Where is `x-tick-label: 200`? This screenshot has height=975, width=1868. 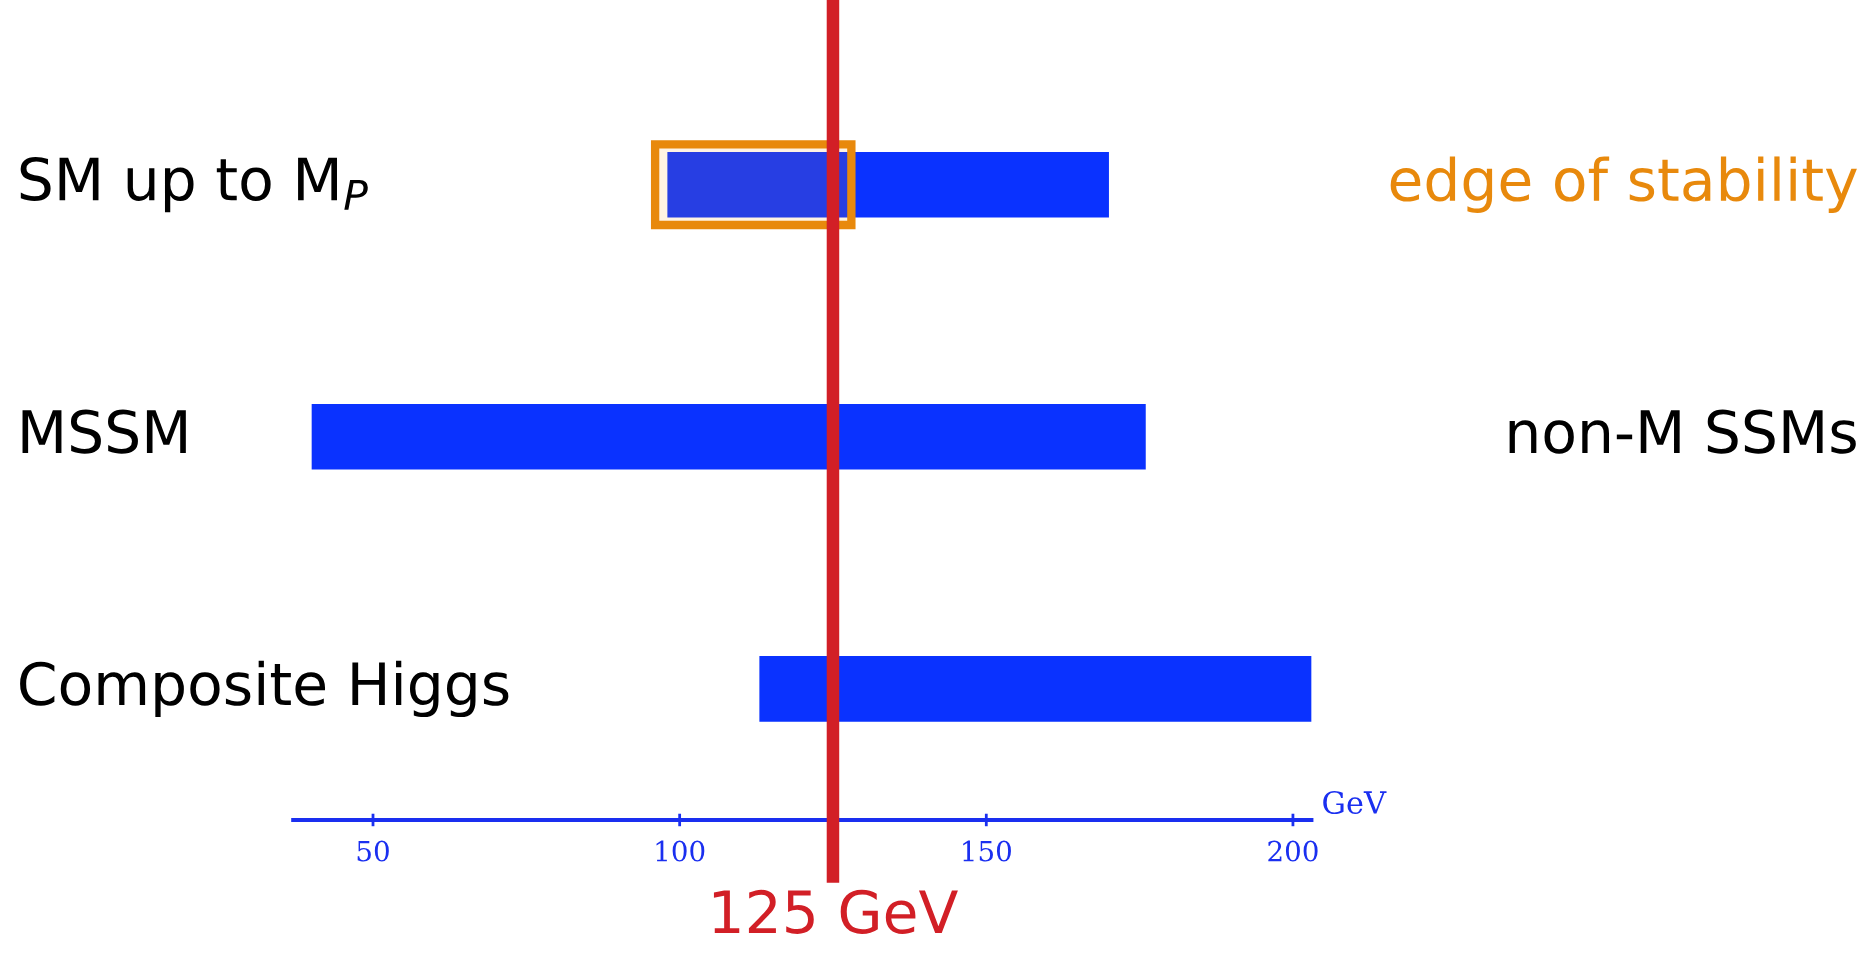
x-tick-label: 200 is located at coordinates (1293, 851).